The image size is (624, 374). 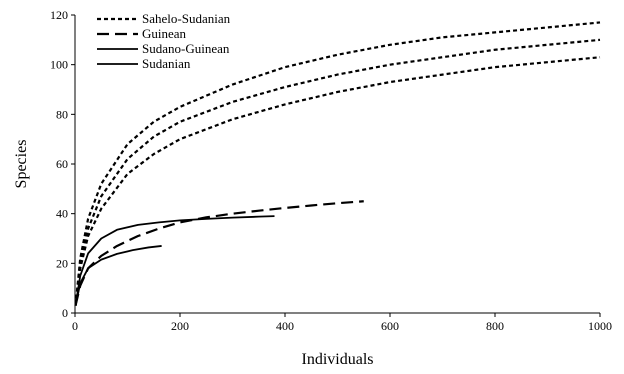 I want to click on x-axis-title: Individuals, so click(x=338, y=359).